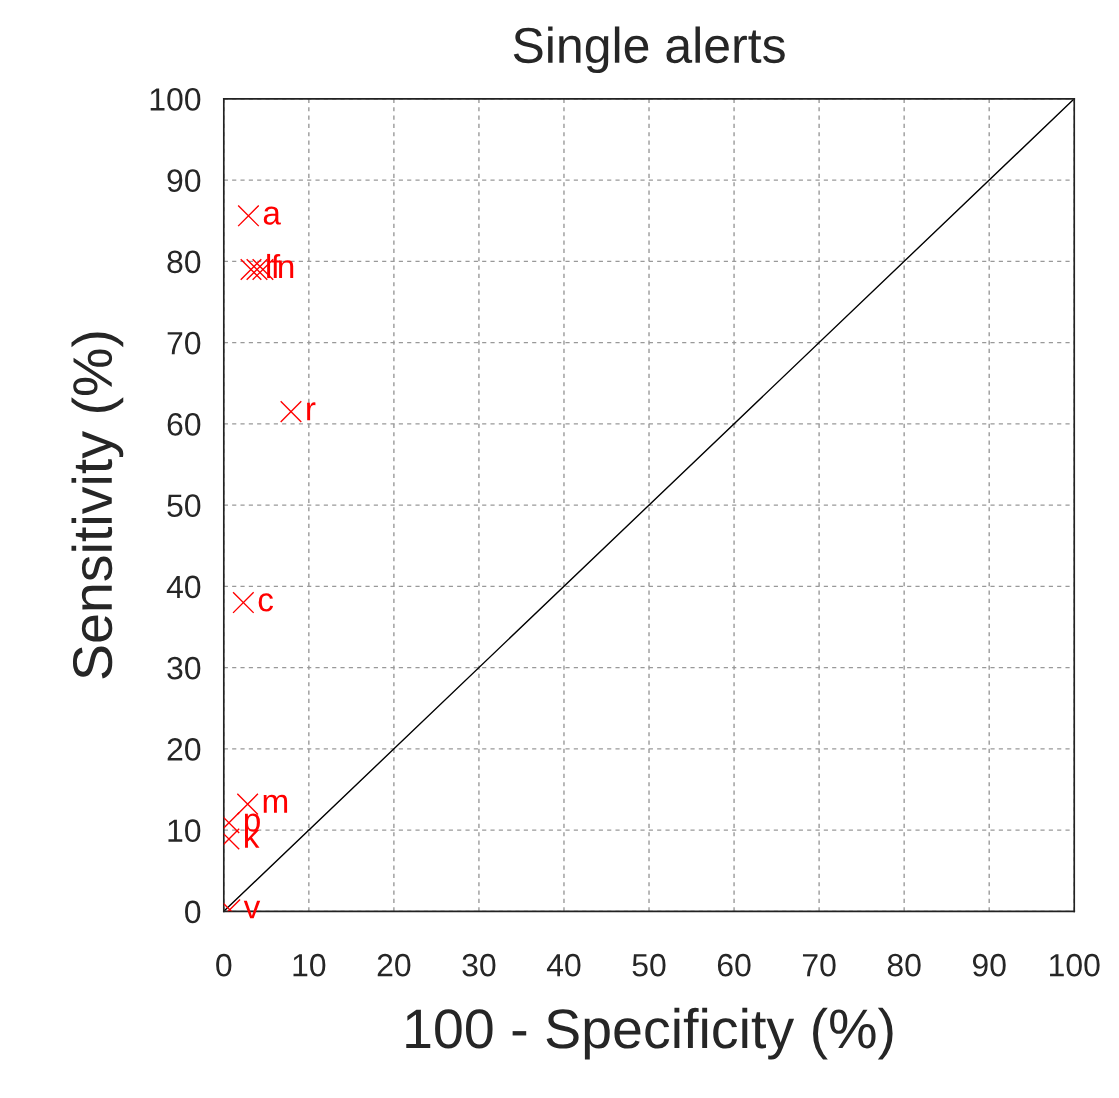 The height and width of the screenshot is (1098, 1119). What do you see at coordinates (286, 269) in the screenshot?
I see `data-label: n` at bounding box center [286, 269].